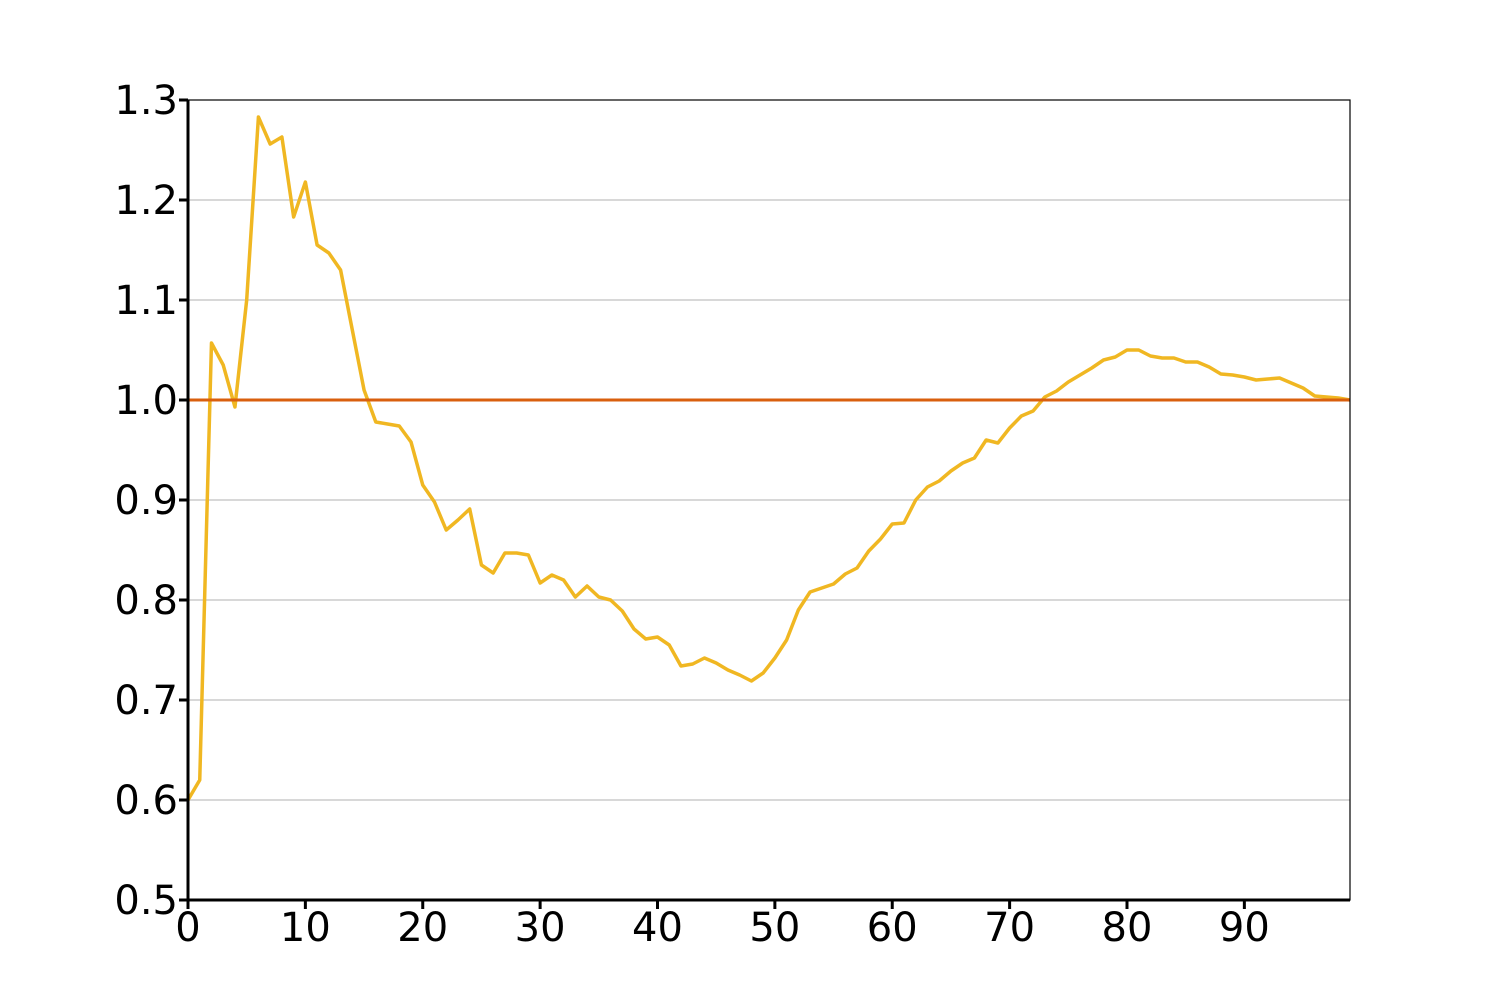 The height and width of the screenshot is (1000, 1500). Describe the element at coordinates (146, 901) in the screenshot. I see `y-tick-label-0: 0.5` at that location.